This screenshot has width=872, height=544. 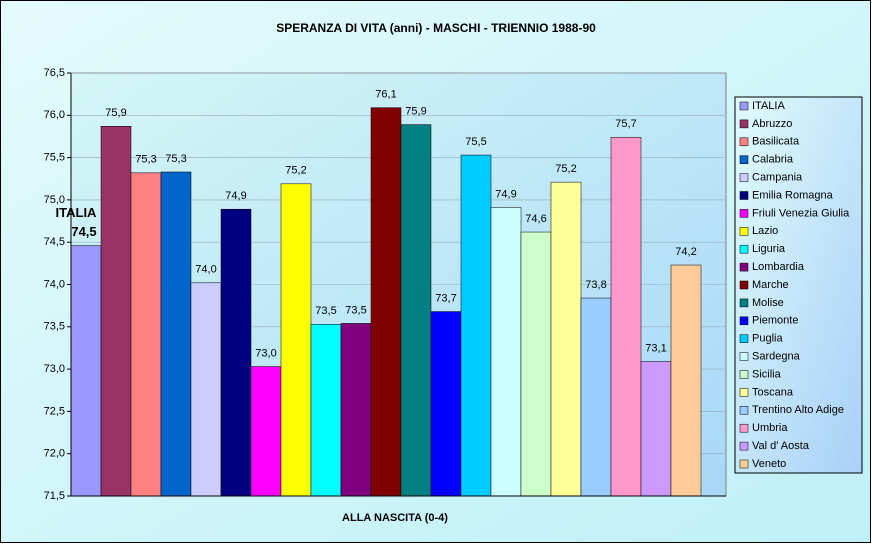 What do you see at coordinates (54, 242) in the screenshot?
I see `y-tick-label: 74,5` at bounding box center [54, 242].